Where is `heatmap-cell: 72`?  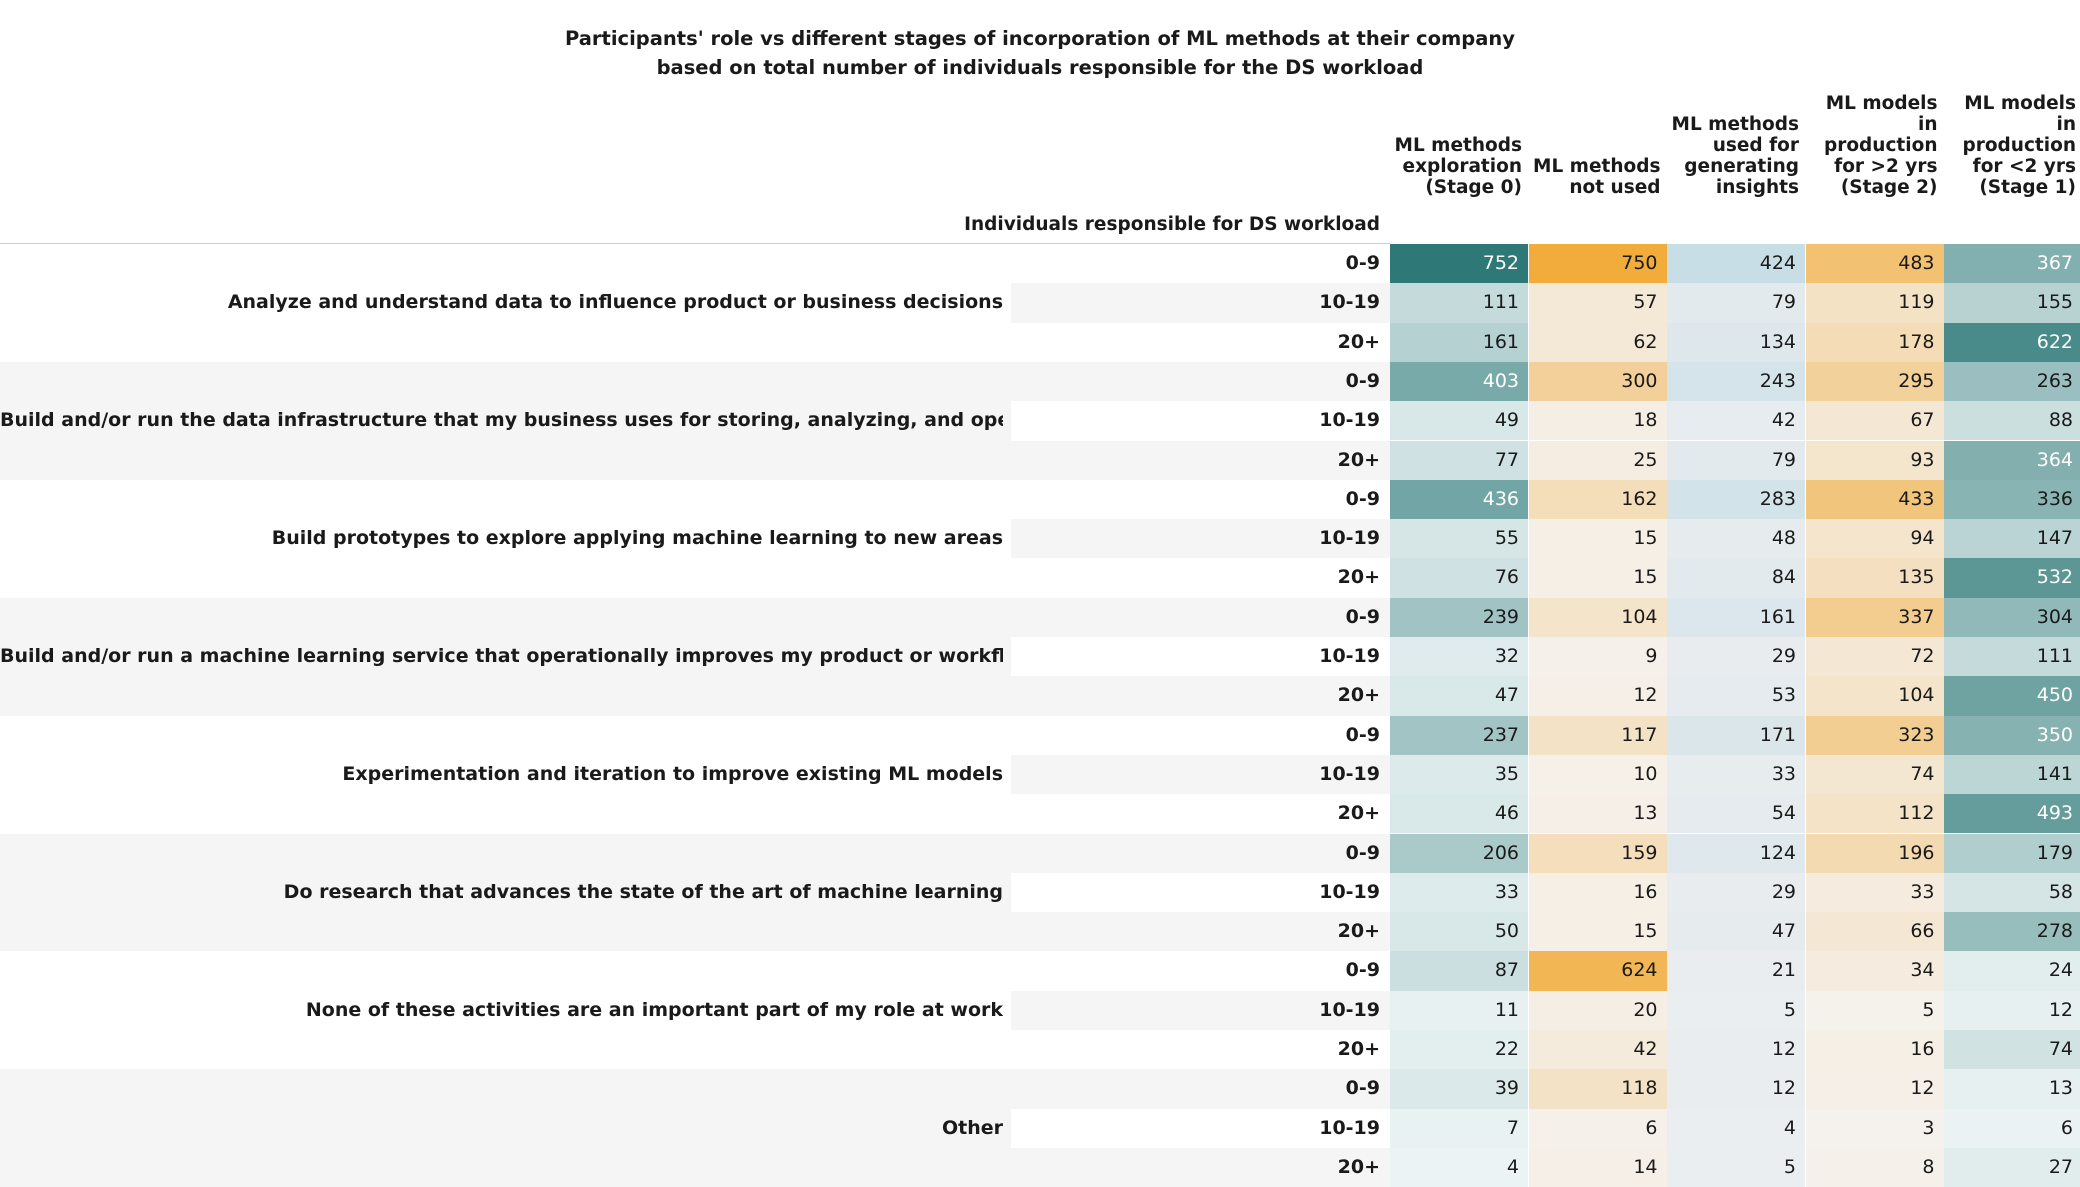
heatmap-cell: 72 is located at coordinates (1874, 657).